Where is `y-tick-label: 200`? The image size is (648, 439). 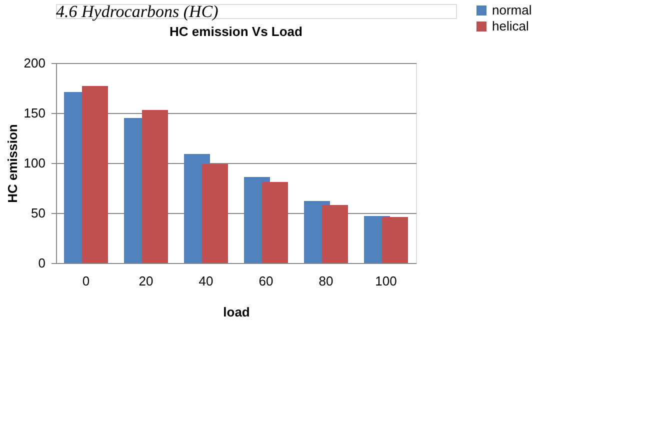 y-tick-label: 200 is located at coordinates (35, 63).